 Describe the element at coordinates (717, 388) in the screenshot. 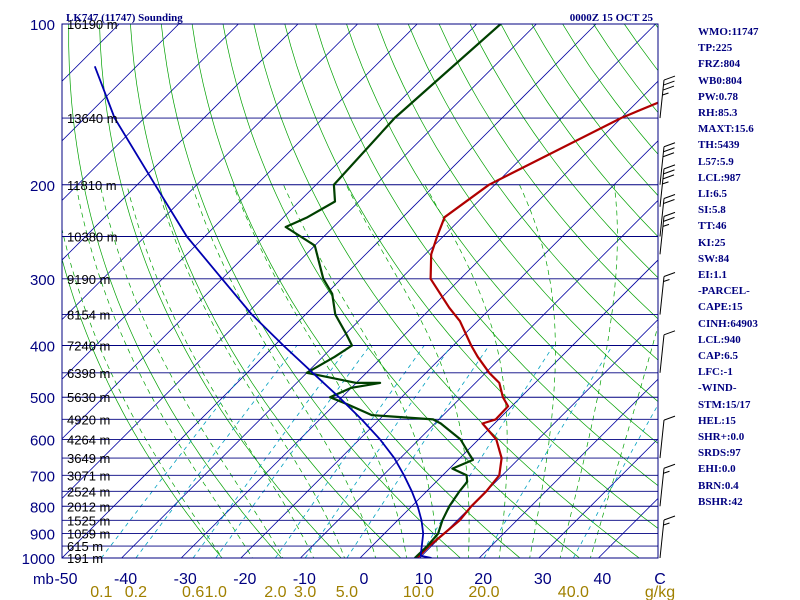

I see `index-line: -WIND-` at that location.